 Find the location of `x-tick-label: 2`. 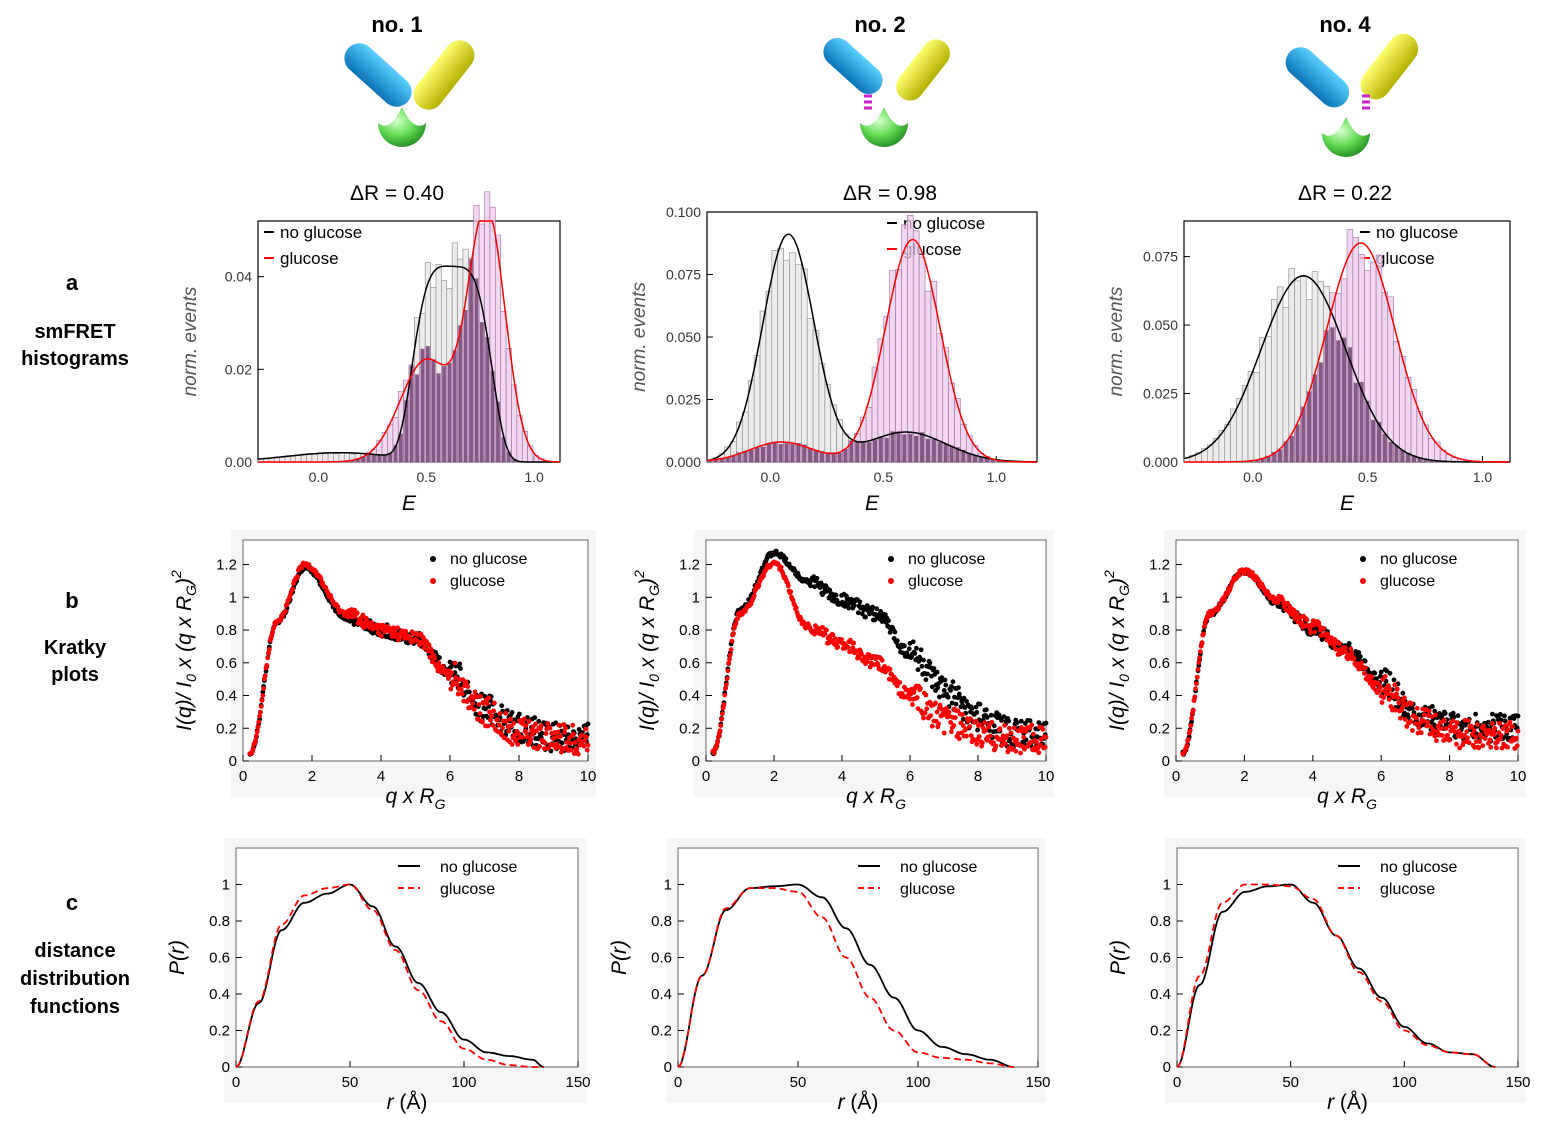

x-tick-label: 2 is located at coordinates (312, 776).